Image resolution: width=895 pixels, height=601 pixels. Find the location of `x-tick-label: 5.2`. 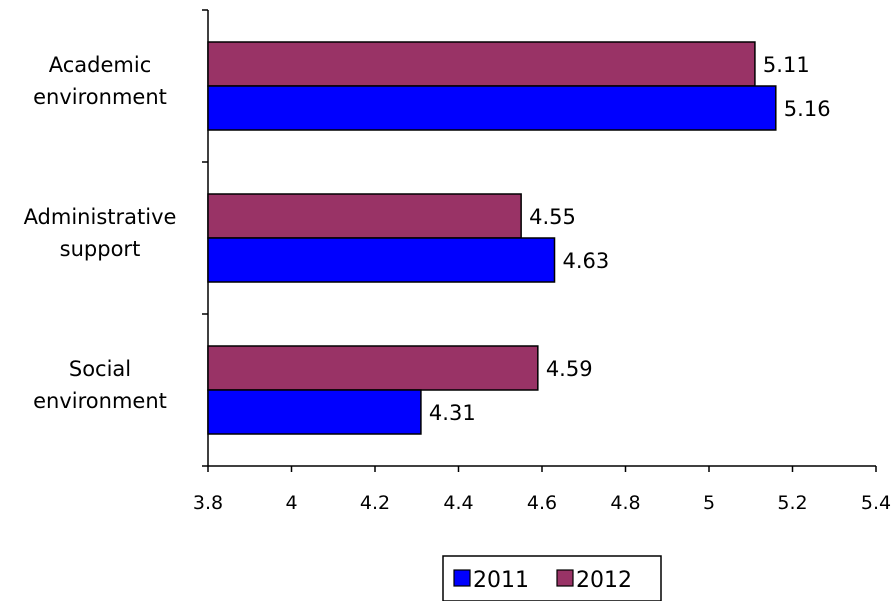

x-tick-label: 5.2 is located at coordinates (792, 503).